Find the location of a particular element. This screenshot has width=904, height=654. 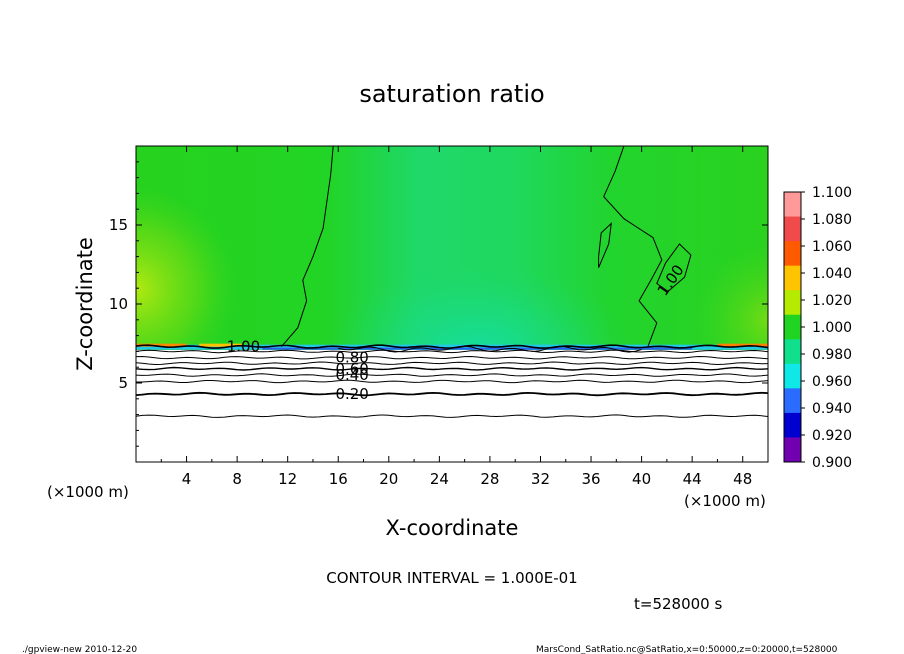

colorbar-label: 0.980 is located at coordinates (832, 355).